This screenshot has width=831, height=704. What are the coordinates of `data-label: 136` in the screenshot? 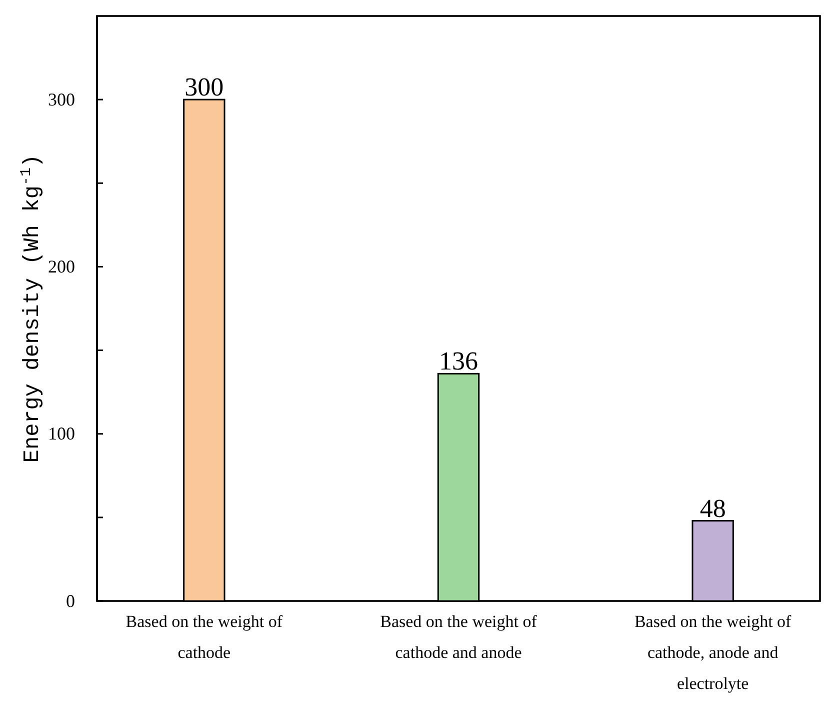 It's located at (458, 361).